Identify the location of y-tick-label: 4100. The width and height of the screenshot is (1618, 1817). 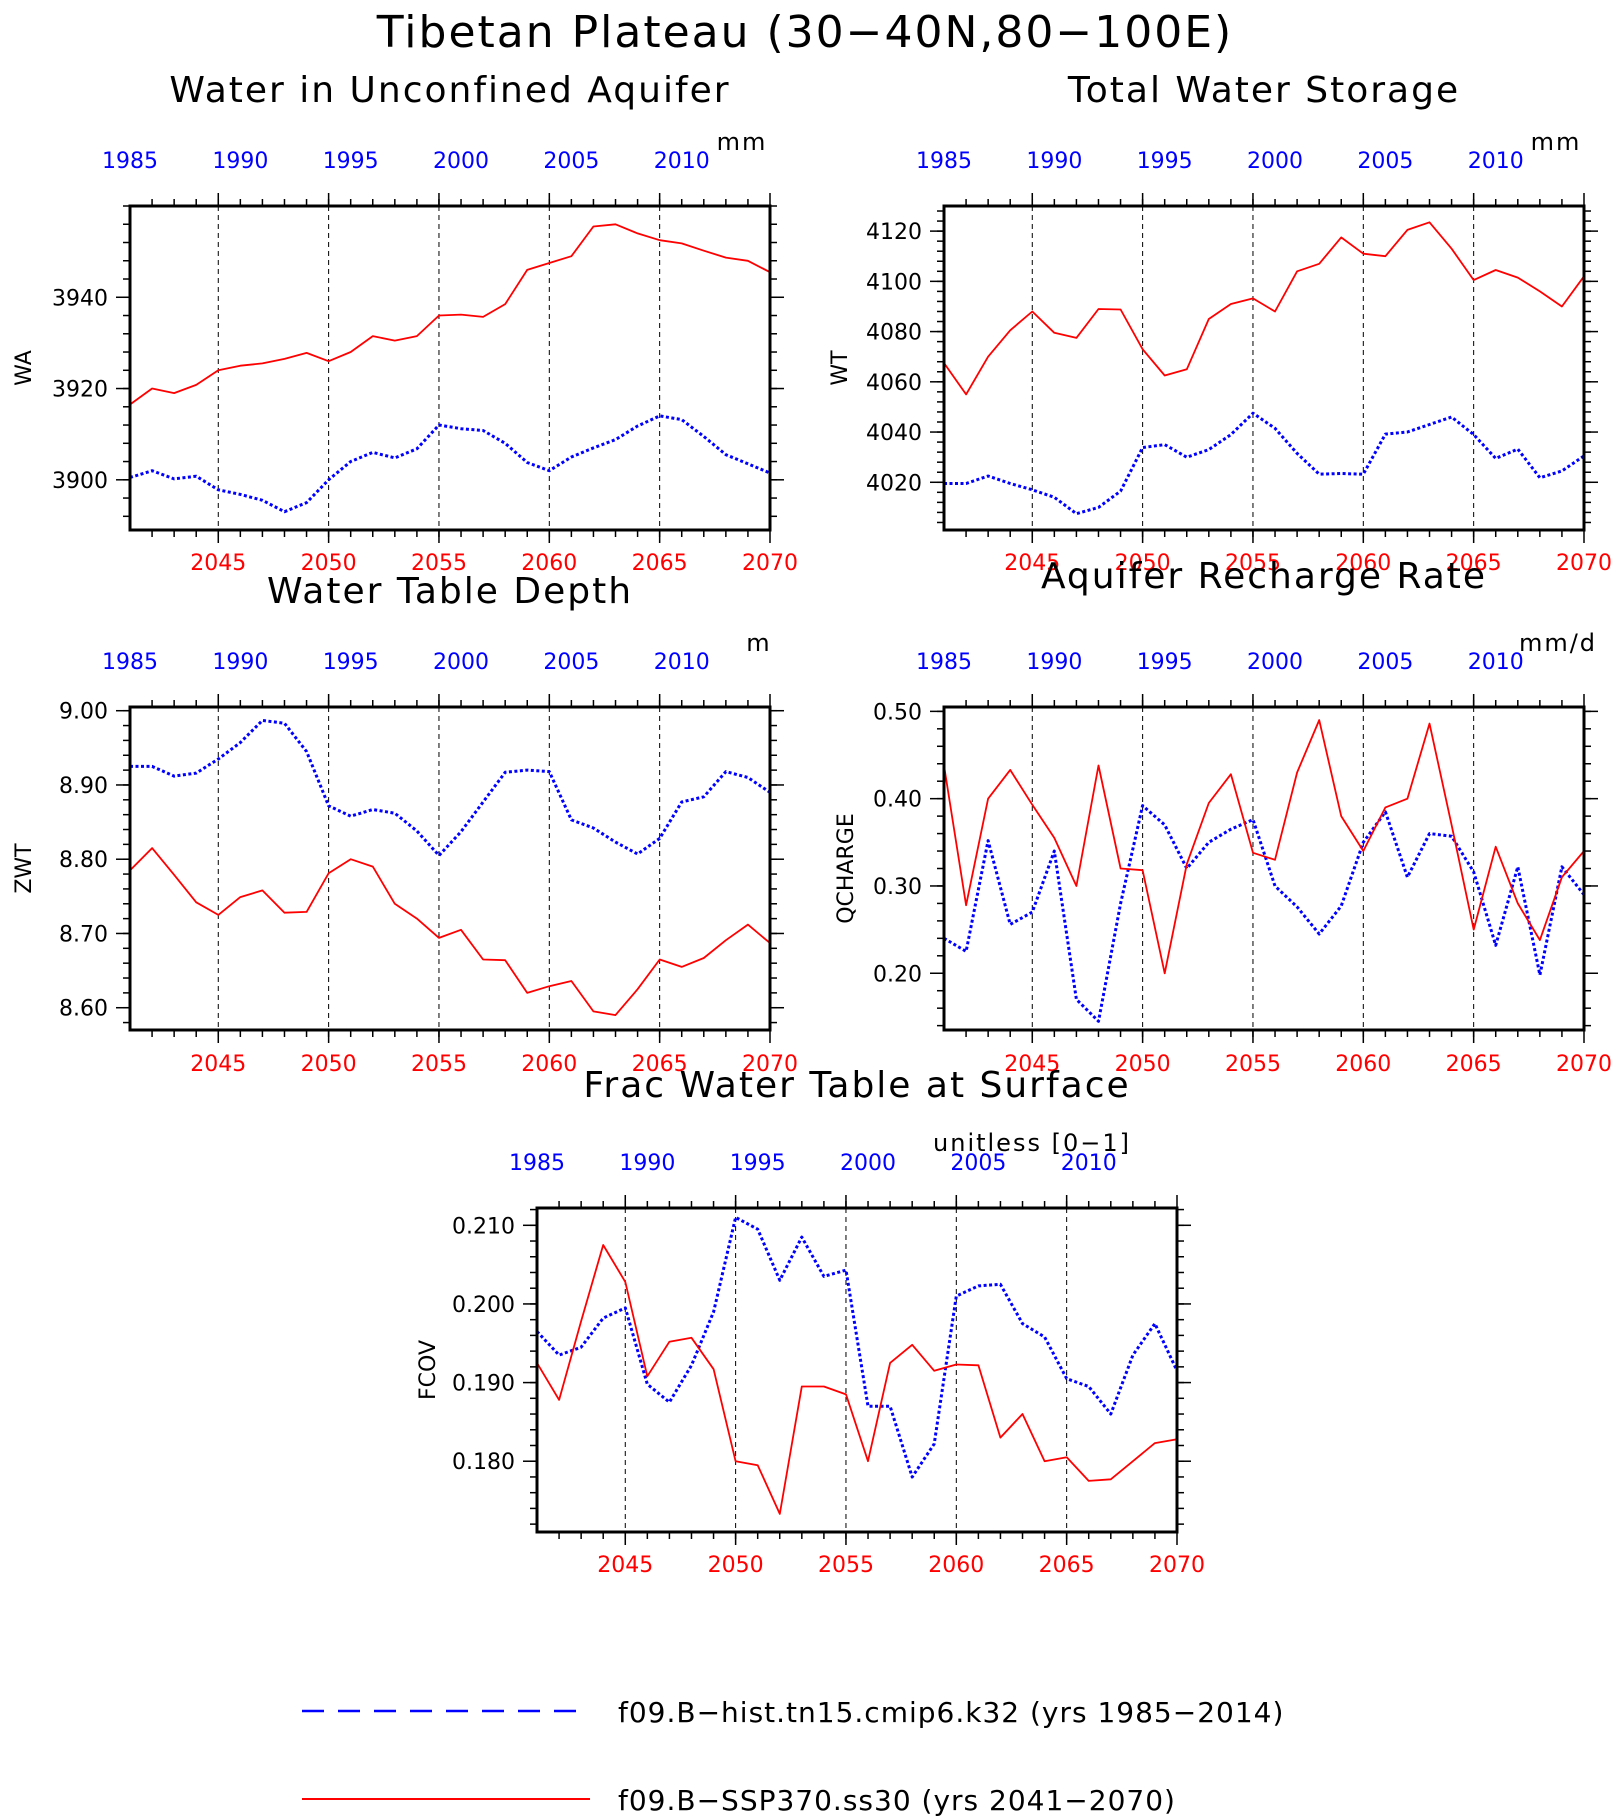
(894, 282).